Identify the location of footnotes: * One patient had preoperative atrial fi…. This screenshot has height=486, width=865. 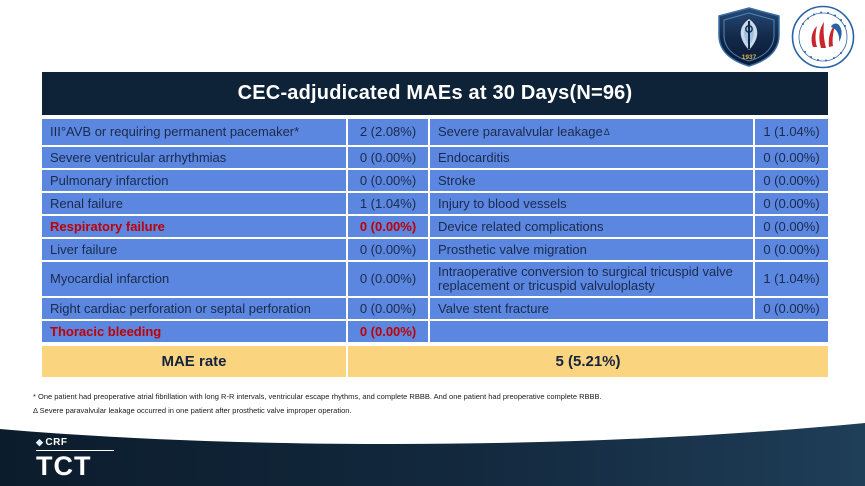
(428, 404).